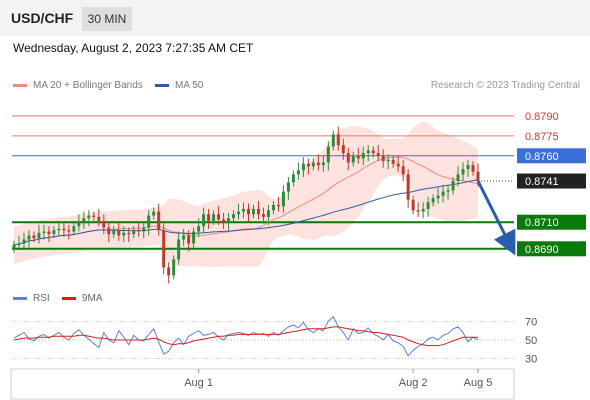 The height and width of the screenshot is (400, 590). I want to click on level-label-0.8775: 0.8775, so click(542, 137).